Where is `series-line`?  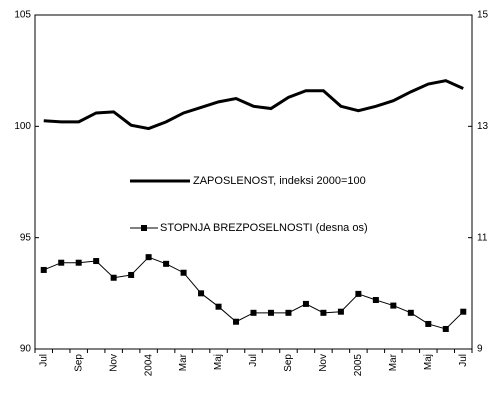 series-line is located at coordinates (253, 105).